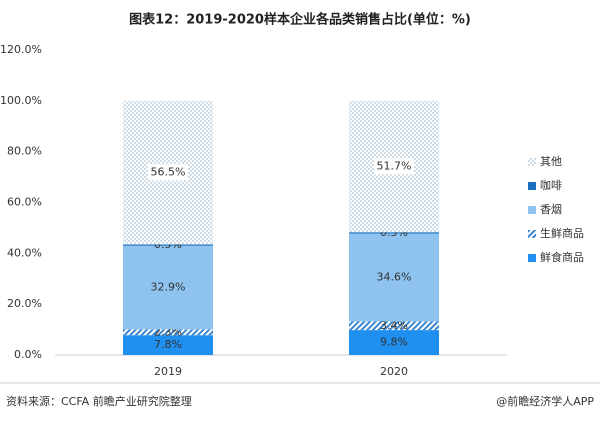 Image resolution: width=600 pixels, height=421 pixels. I want to click on y-tick-label: 100.0%, so click(21, 100).